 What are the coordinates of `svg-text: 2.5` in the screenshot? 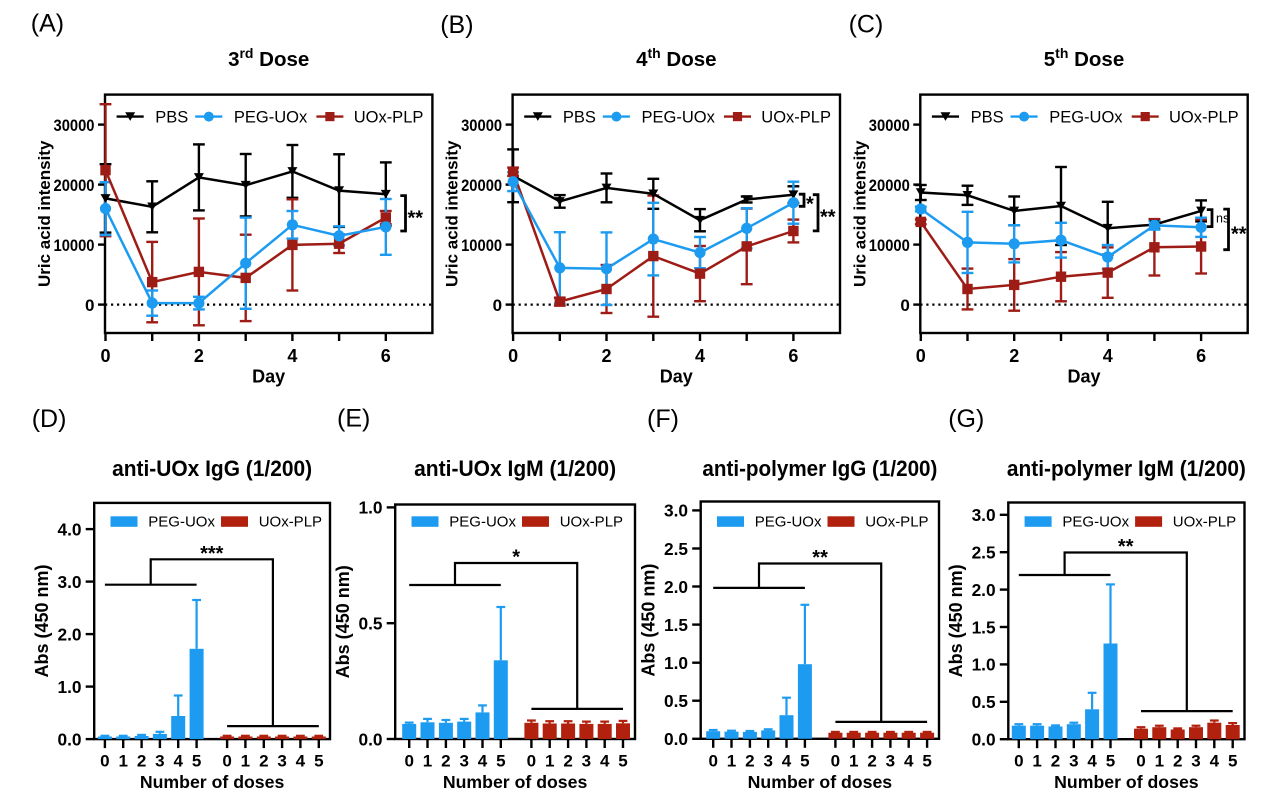 It's located at (984, 553).